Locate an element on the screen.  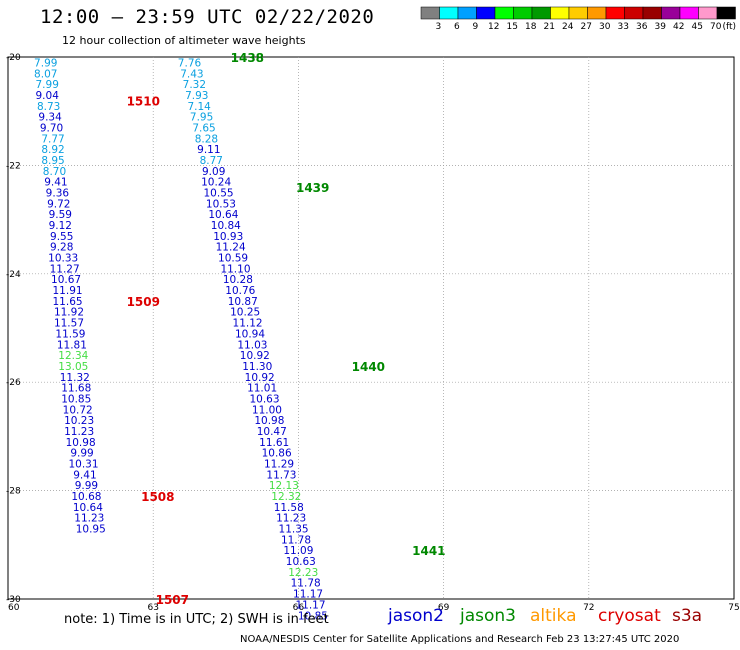
x-tick-label: 69 is located at coordinates (444, 608).